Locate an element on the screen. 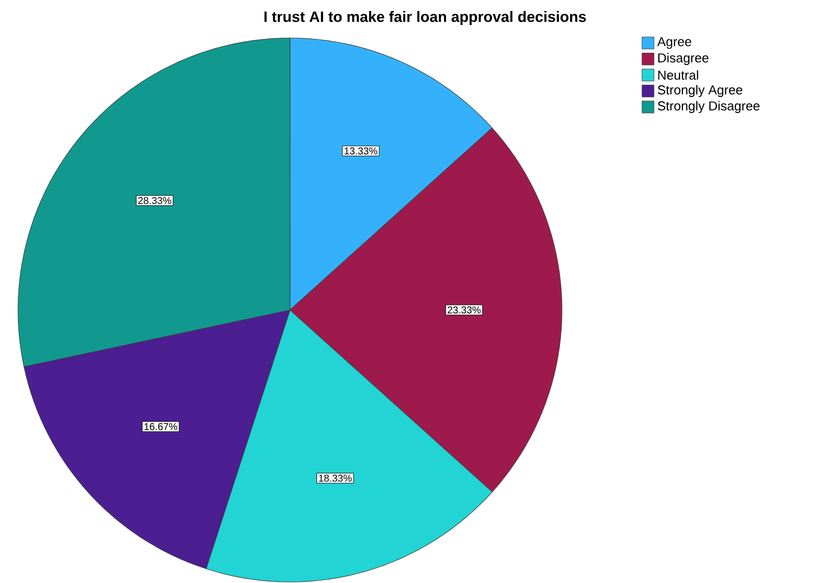 Image resolution: width=830 pixels, height=583 pixels. legend-label: Strongly Disagree is located at coordinates (709, 107).